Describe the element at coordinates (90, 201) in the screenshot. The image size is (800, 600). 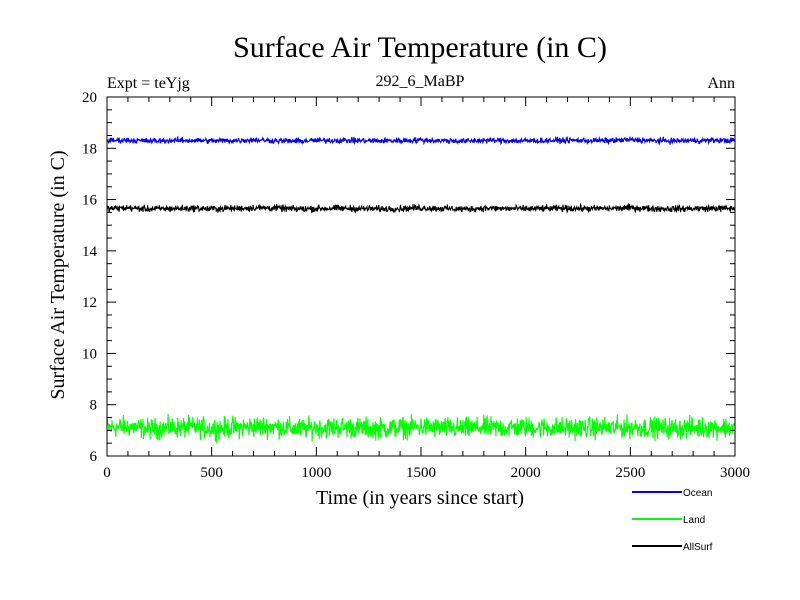
I see `y-tick-label: 16` at that location.